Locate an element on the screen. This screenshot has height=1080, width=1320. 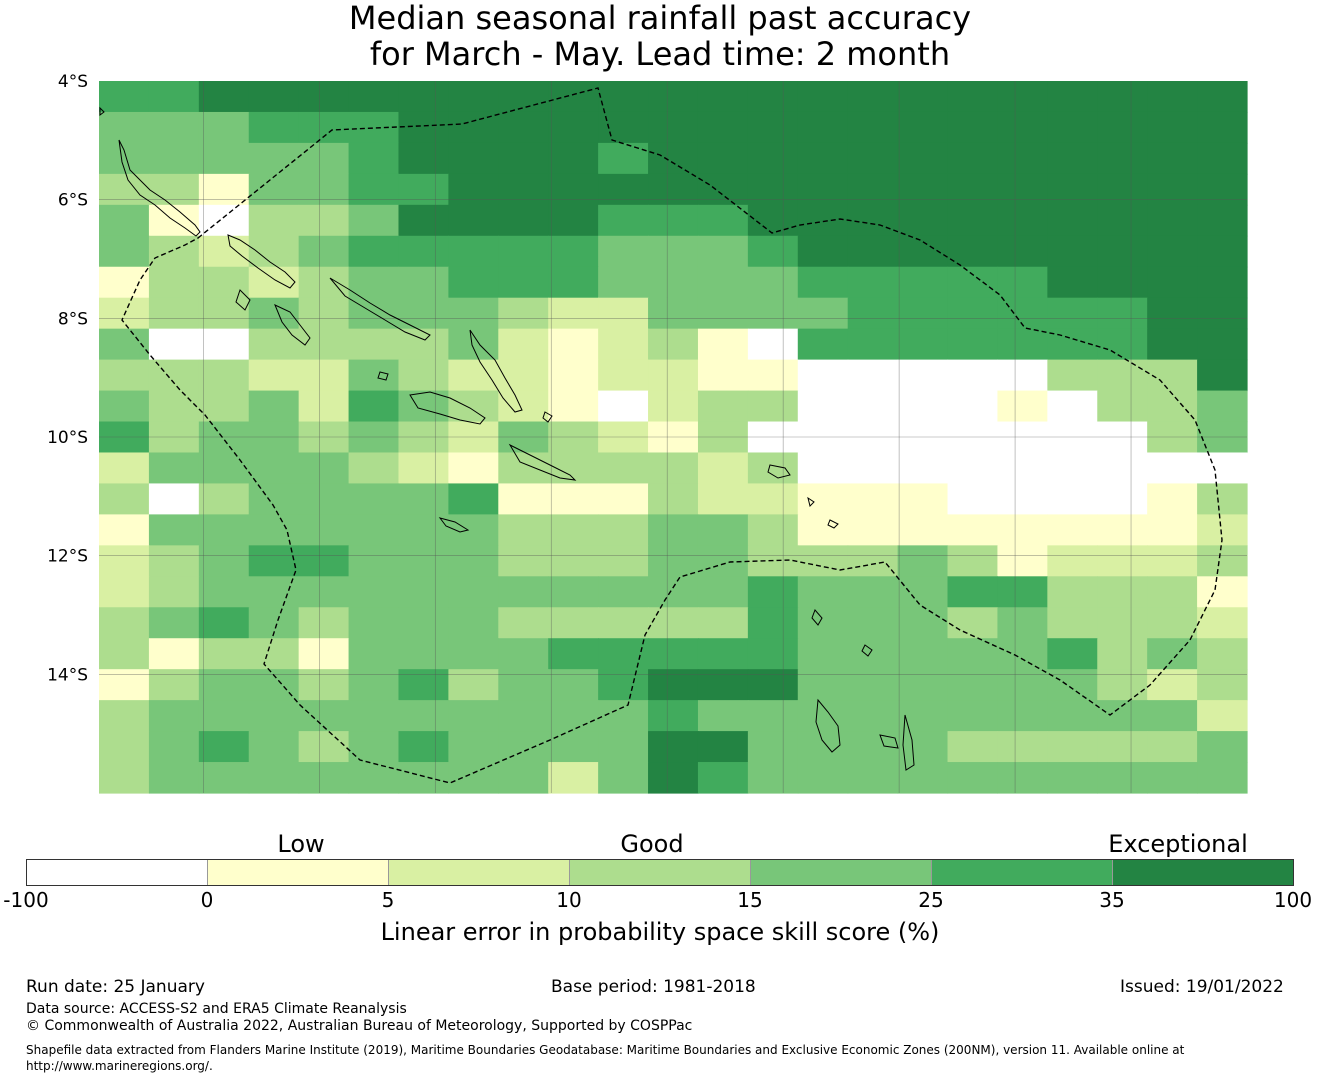
santa-isabel-coast is located at coordinates (292, 325).